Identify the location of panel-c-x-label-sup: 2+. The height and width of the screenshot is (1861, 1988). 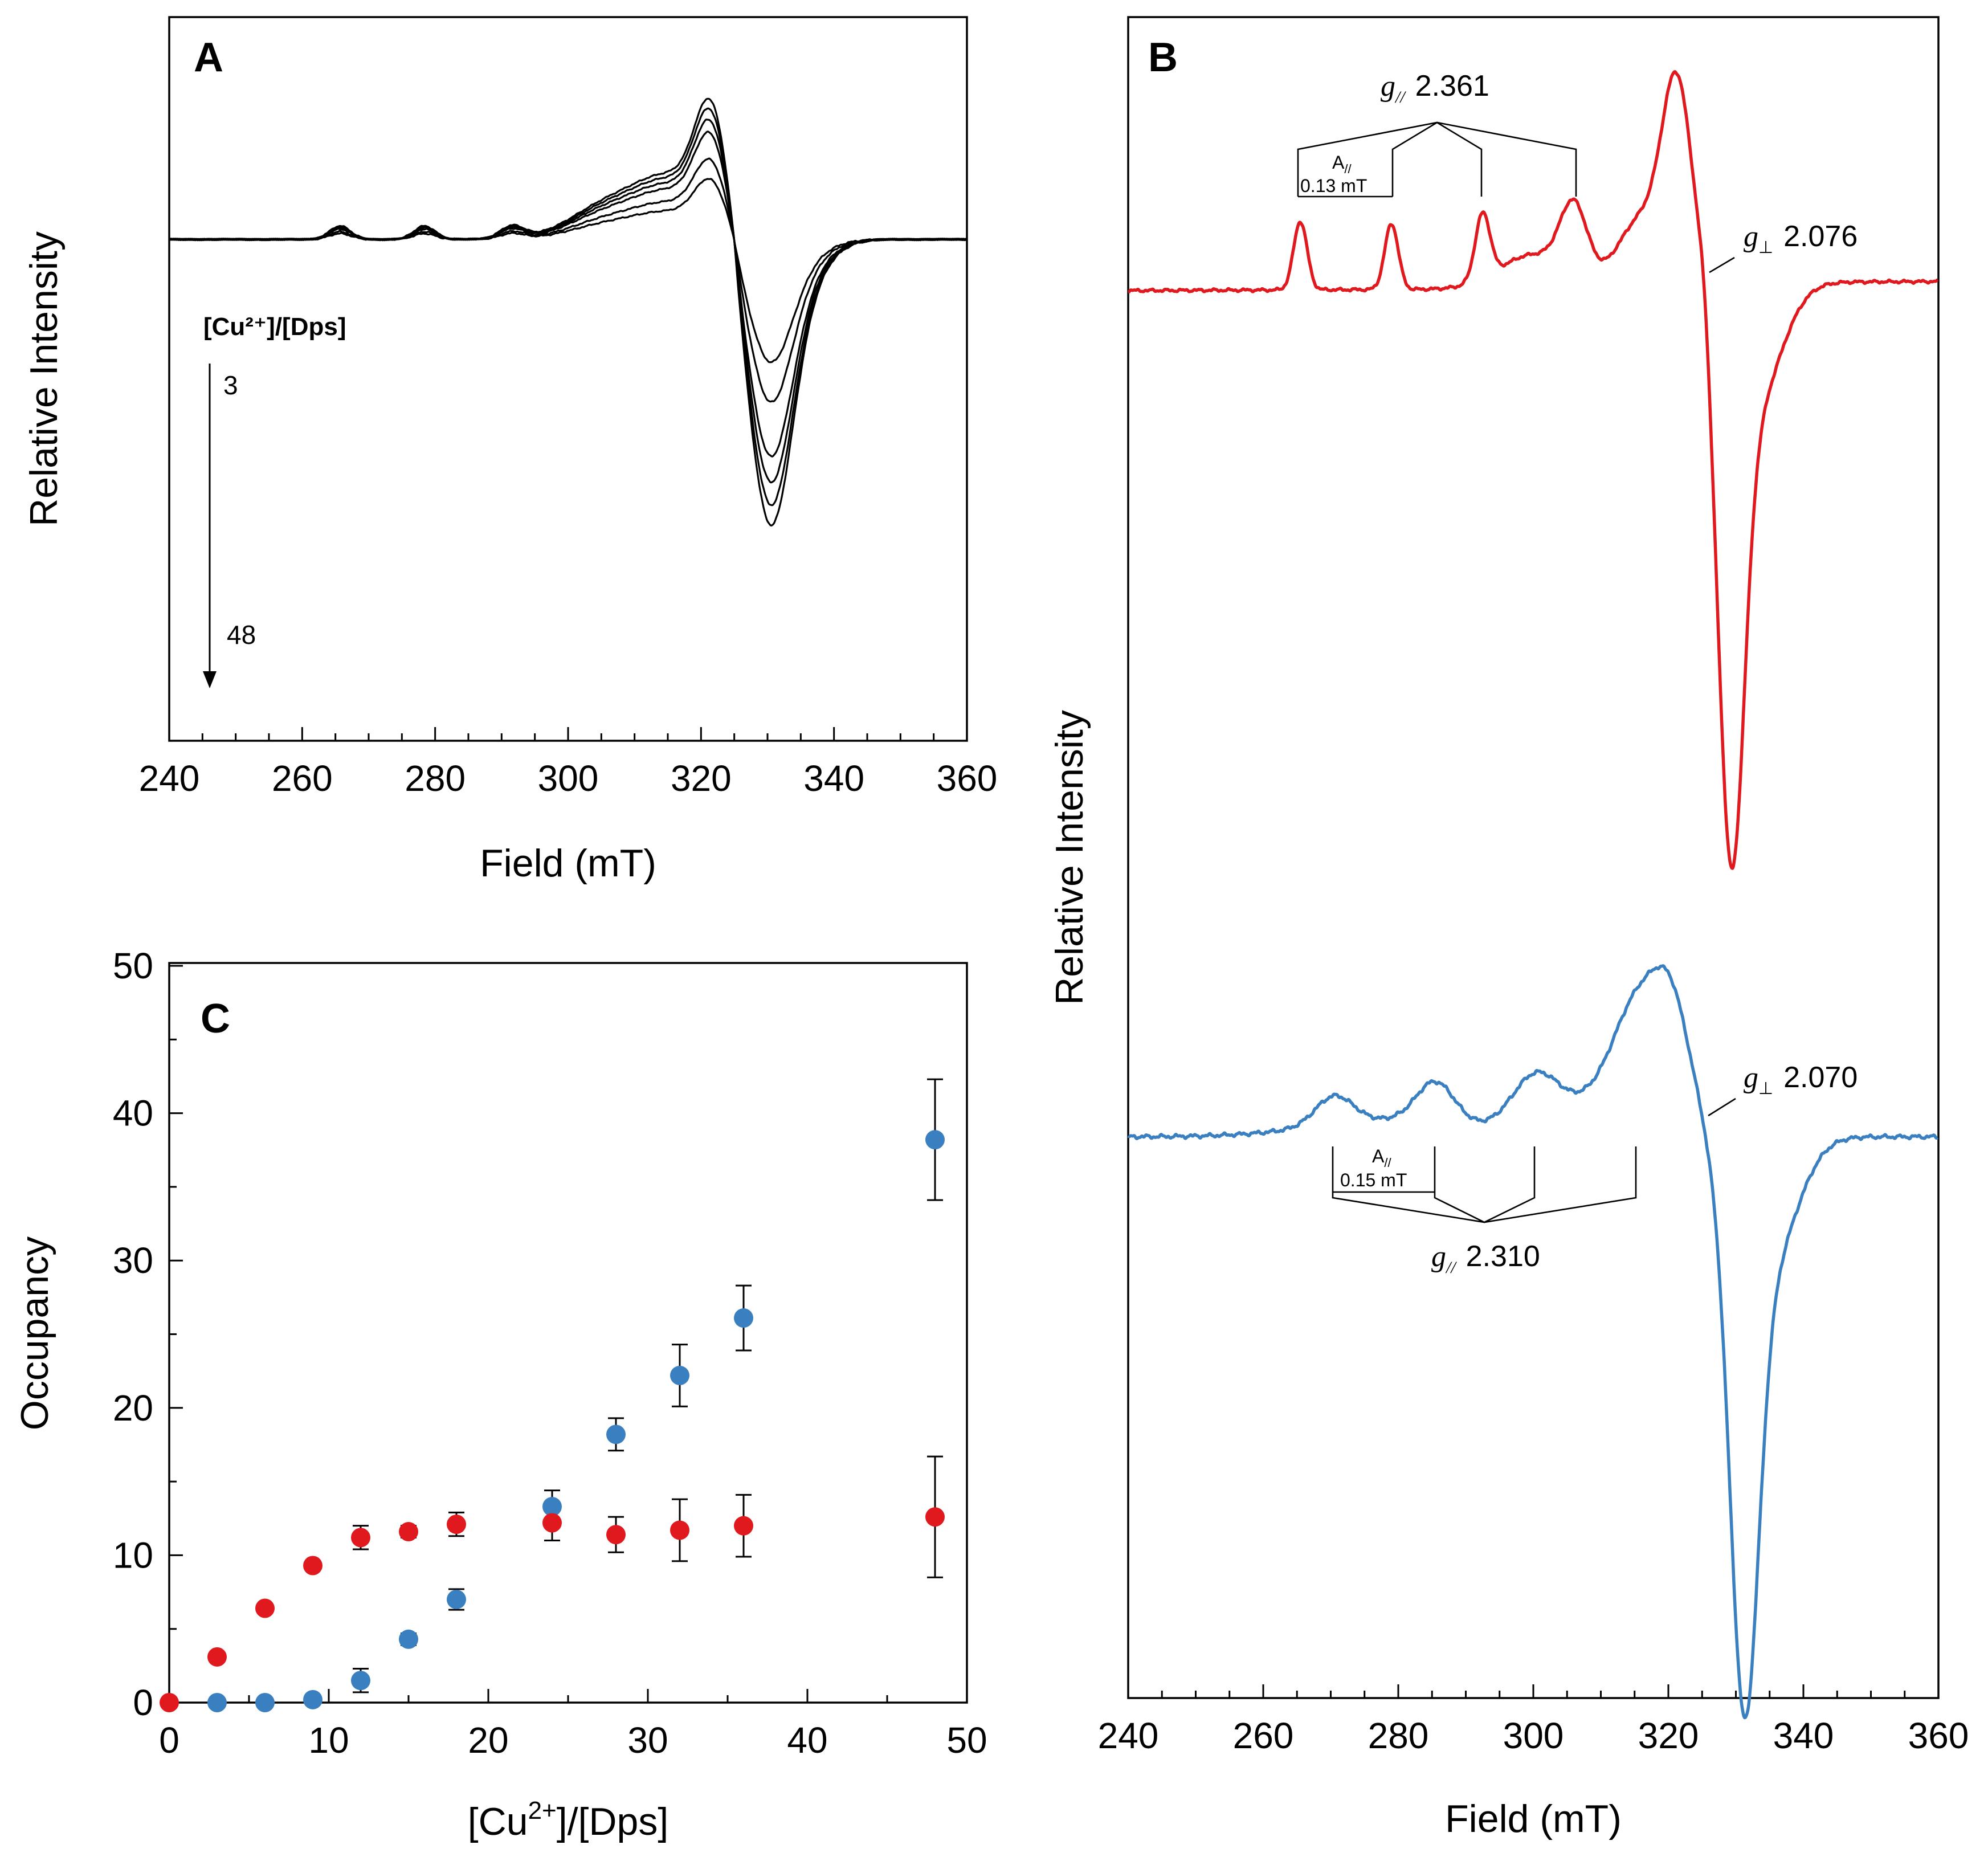
(542, 1811).